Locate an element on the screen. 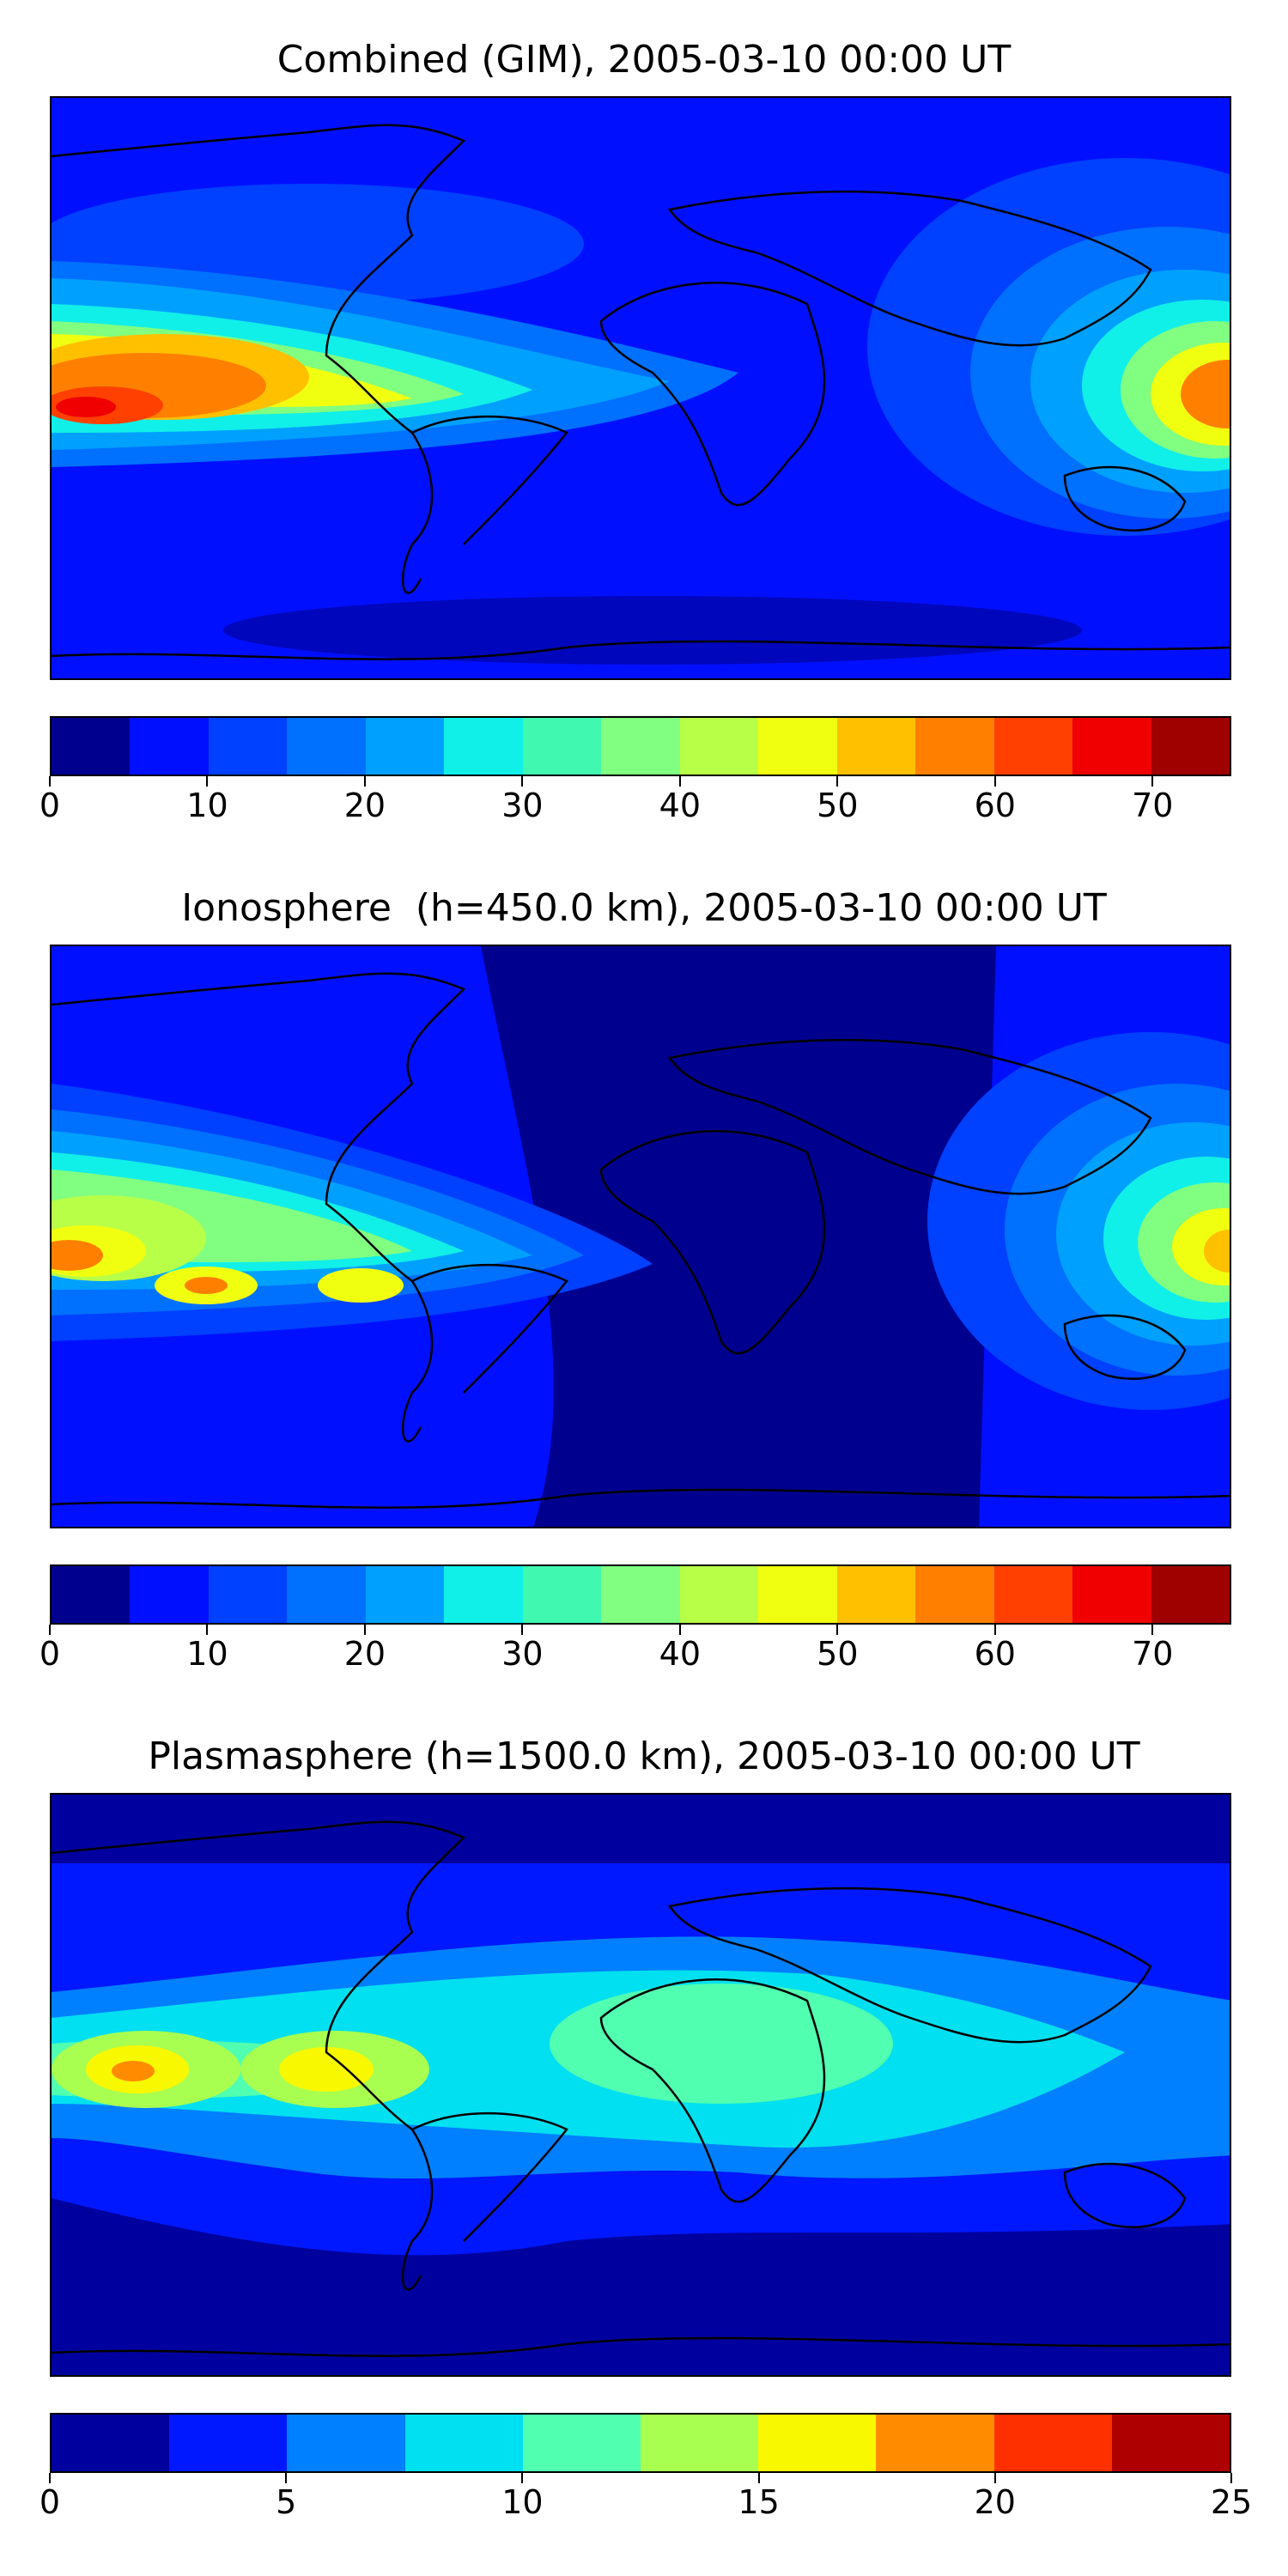 This screenshot has width=1288, height=2576. colorbar-ticks-plasmasphere: 0 5 10 15 20 25 is located at coordinates (645, 2499).